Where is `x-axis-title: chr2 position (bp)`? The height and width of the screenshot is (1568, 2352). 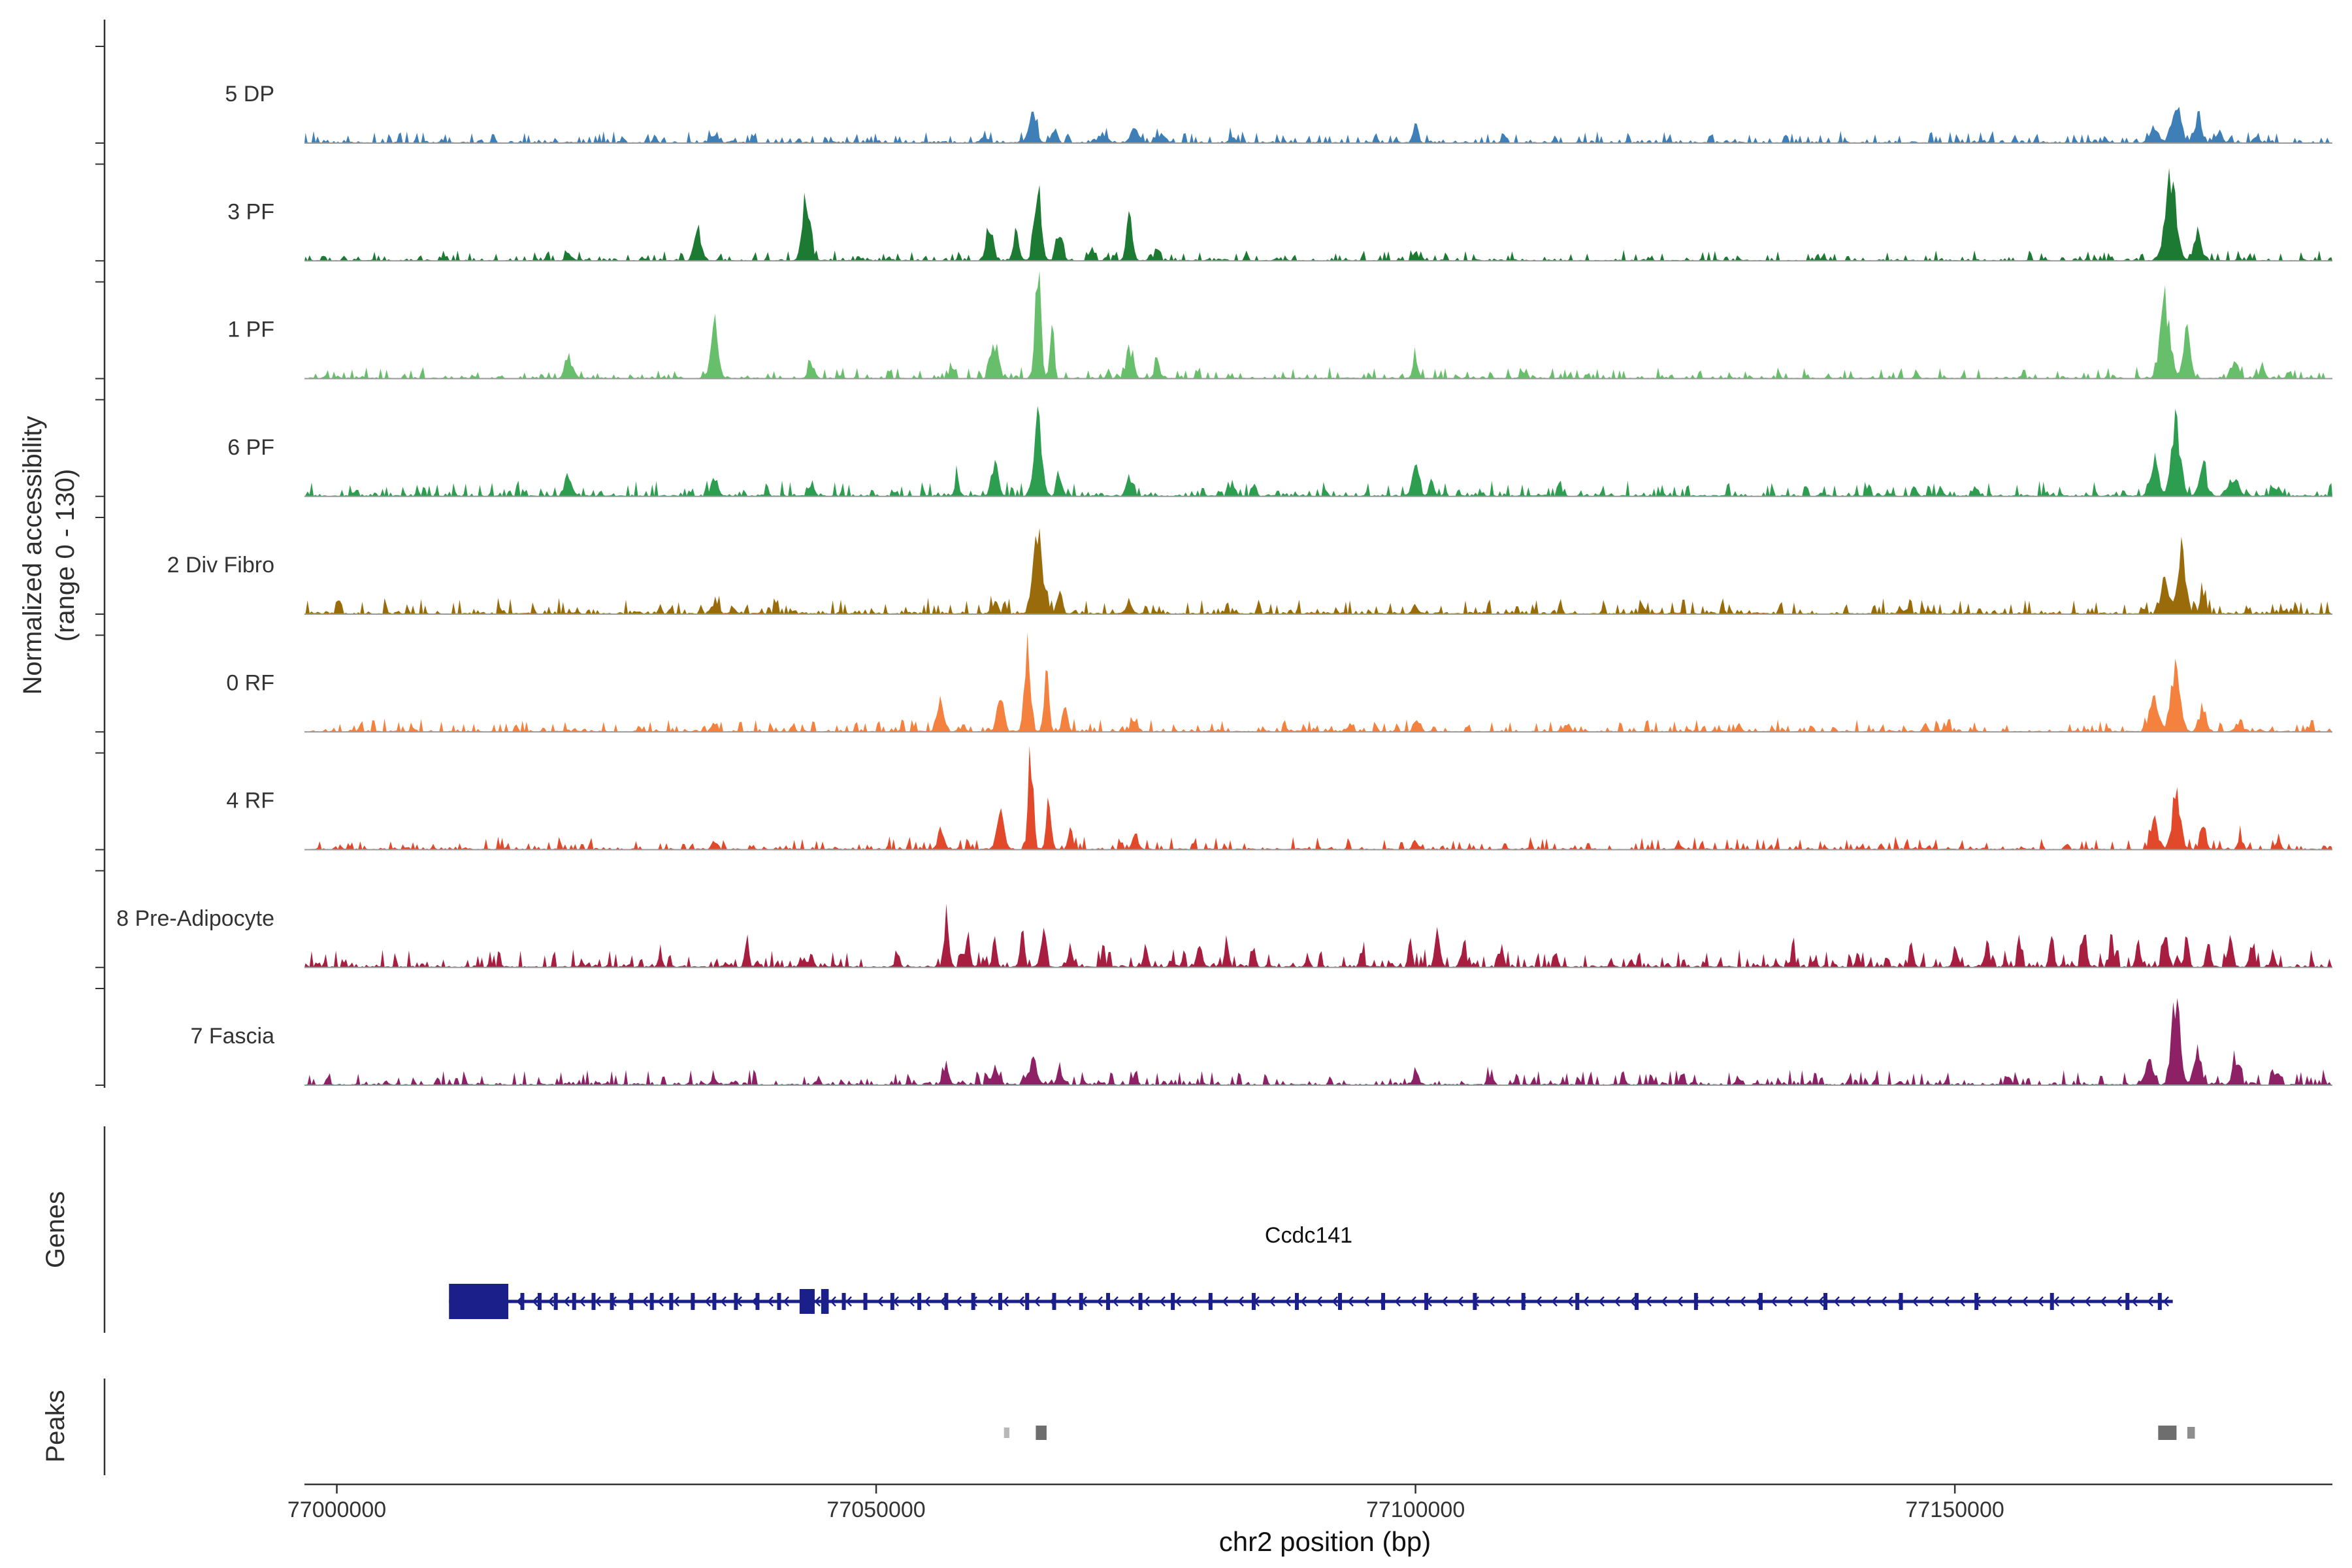
x-axis-title: chr2 position (bp) is located at coordinates (1325, 1542).